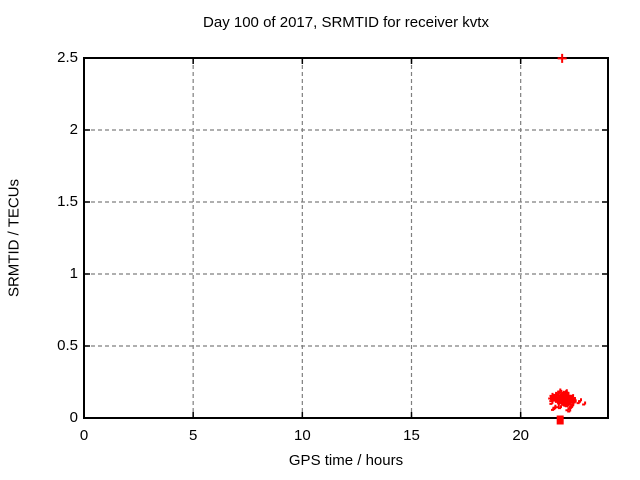 This screenshot has height=480, width=640. What do you see at coordinates (520, 435) in the screenshot?
I see `x-tick-label: 20` at bounding box center [520, 435].